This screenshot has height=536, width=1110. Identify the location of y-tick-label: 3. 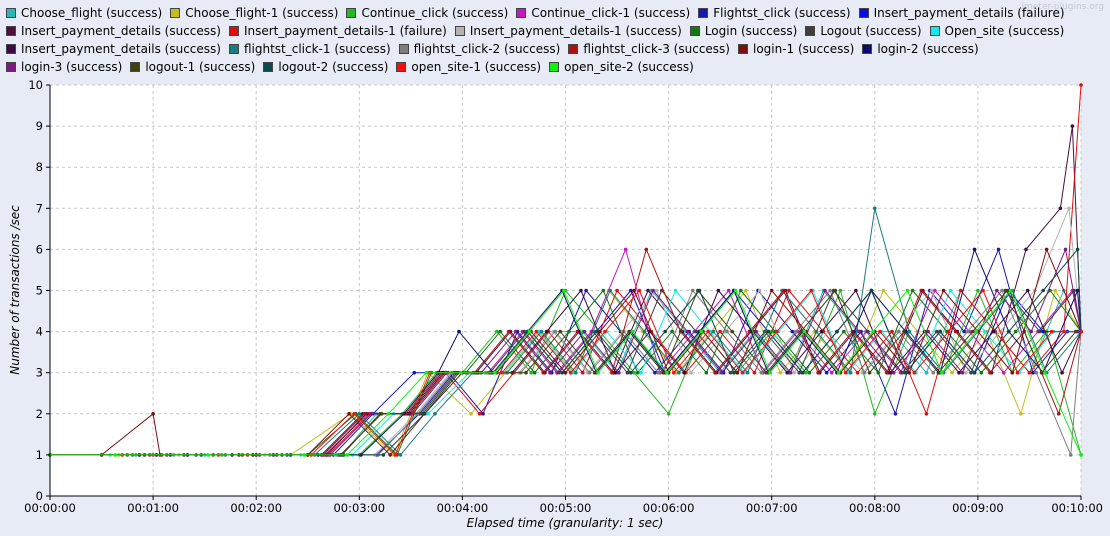
(39, 373).